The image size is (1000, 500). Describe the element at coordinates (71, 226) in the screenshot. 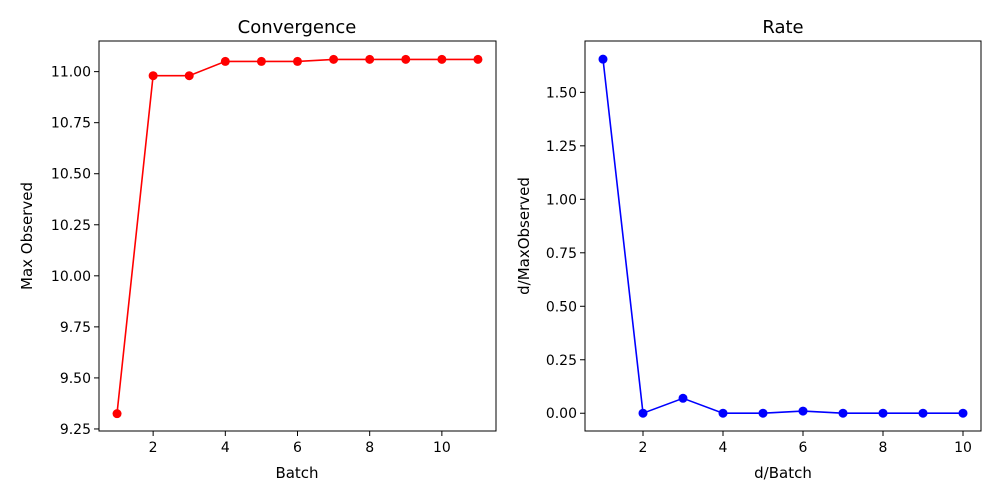

I see `y-tick-label: 10.25` at that location.